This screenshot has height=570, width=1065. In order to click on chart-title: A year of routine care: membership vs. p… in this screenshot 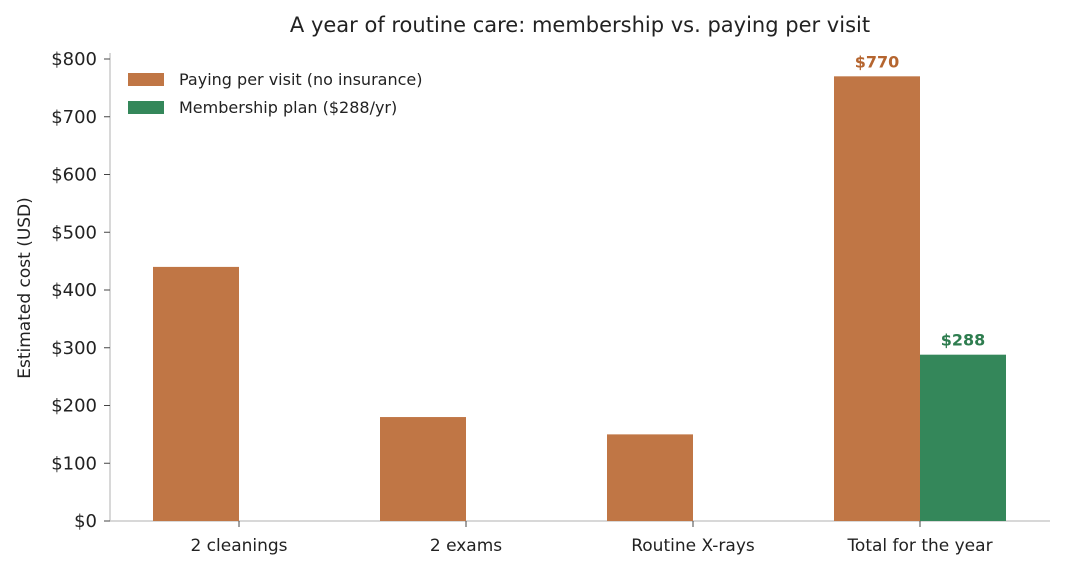, I will do `click(580, 25)`.